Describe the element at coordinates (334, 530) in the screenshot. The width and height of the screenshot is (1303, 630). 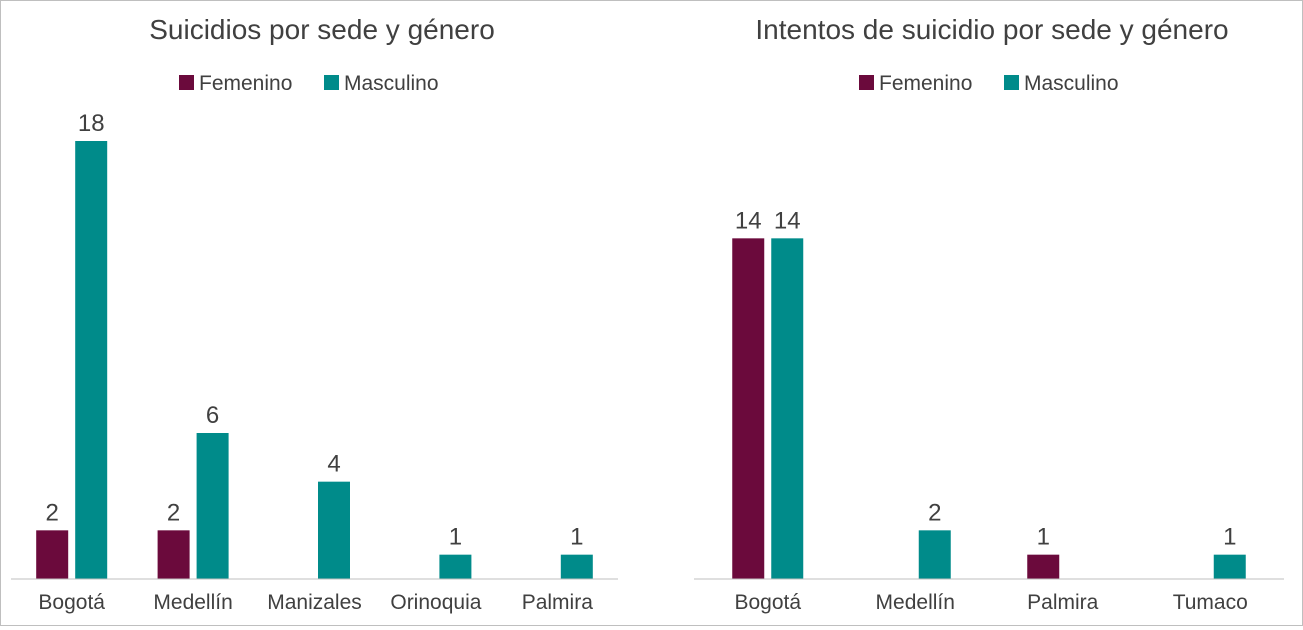
I see `bar-masculino-manizales` at that location.